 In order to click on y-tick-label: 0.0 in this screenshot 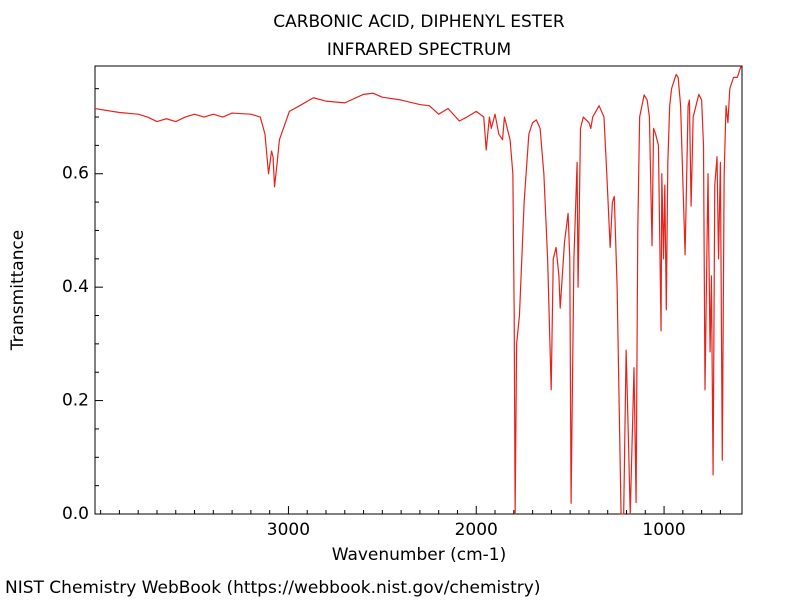, I will do `click(75, 514)`.